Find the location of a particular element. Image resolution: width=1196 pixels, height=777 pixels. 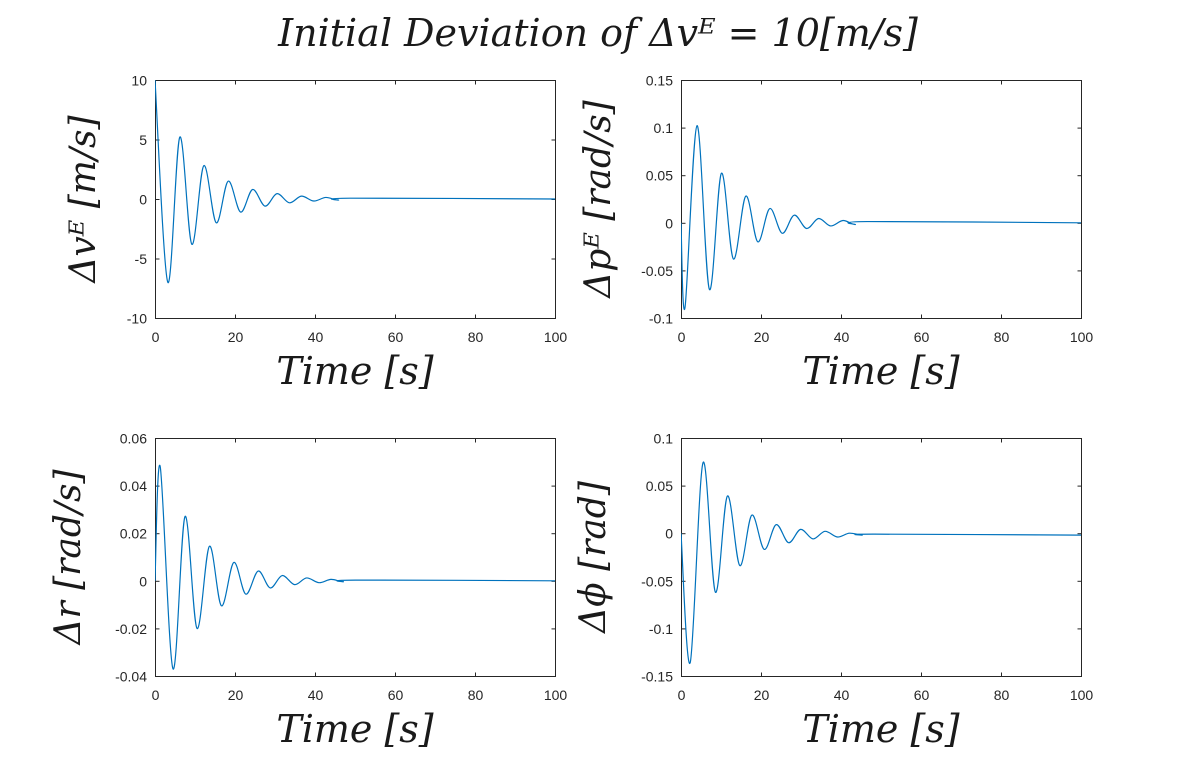

y-tick-label: 0.04 is located at coordinates (133, 486).